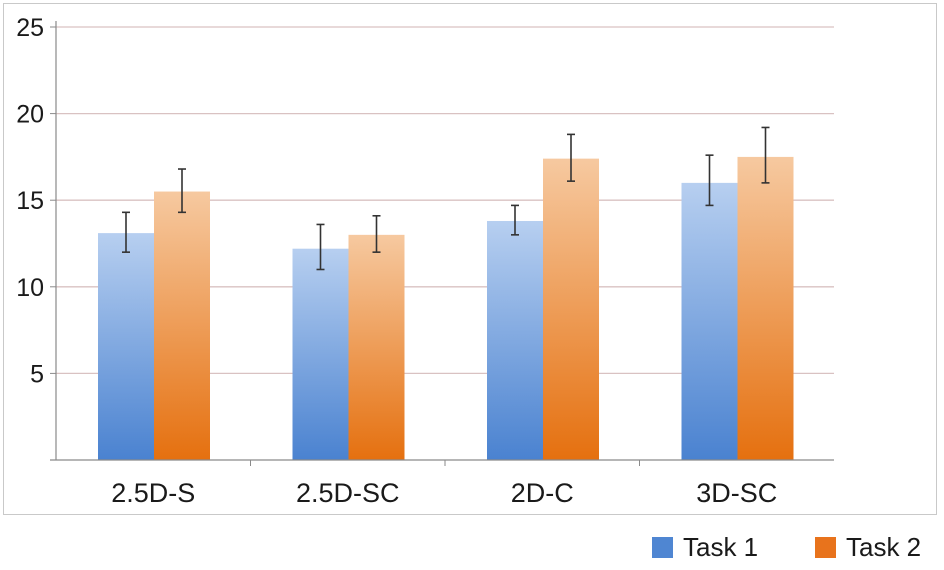  I want to click on bar-task-2-2.5d-sc, so click(376, 347).